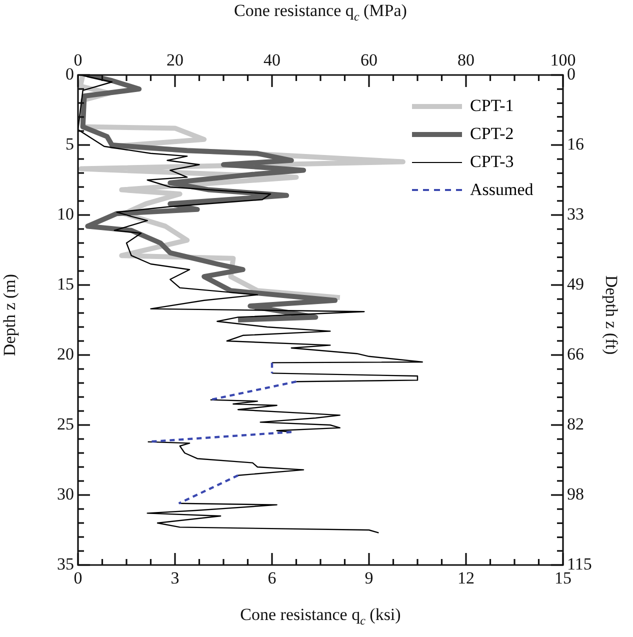 This screenshot has height=637, width=633. What do you see at coordinates (575, 284) in the screenshot?
I see `y2-tick-label: 49` at bounding box center [575, 284].